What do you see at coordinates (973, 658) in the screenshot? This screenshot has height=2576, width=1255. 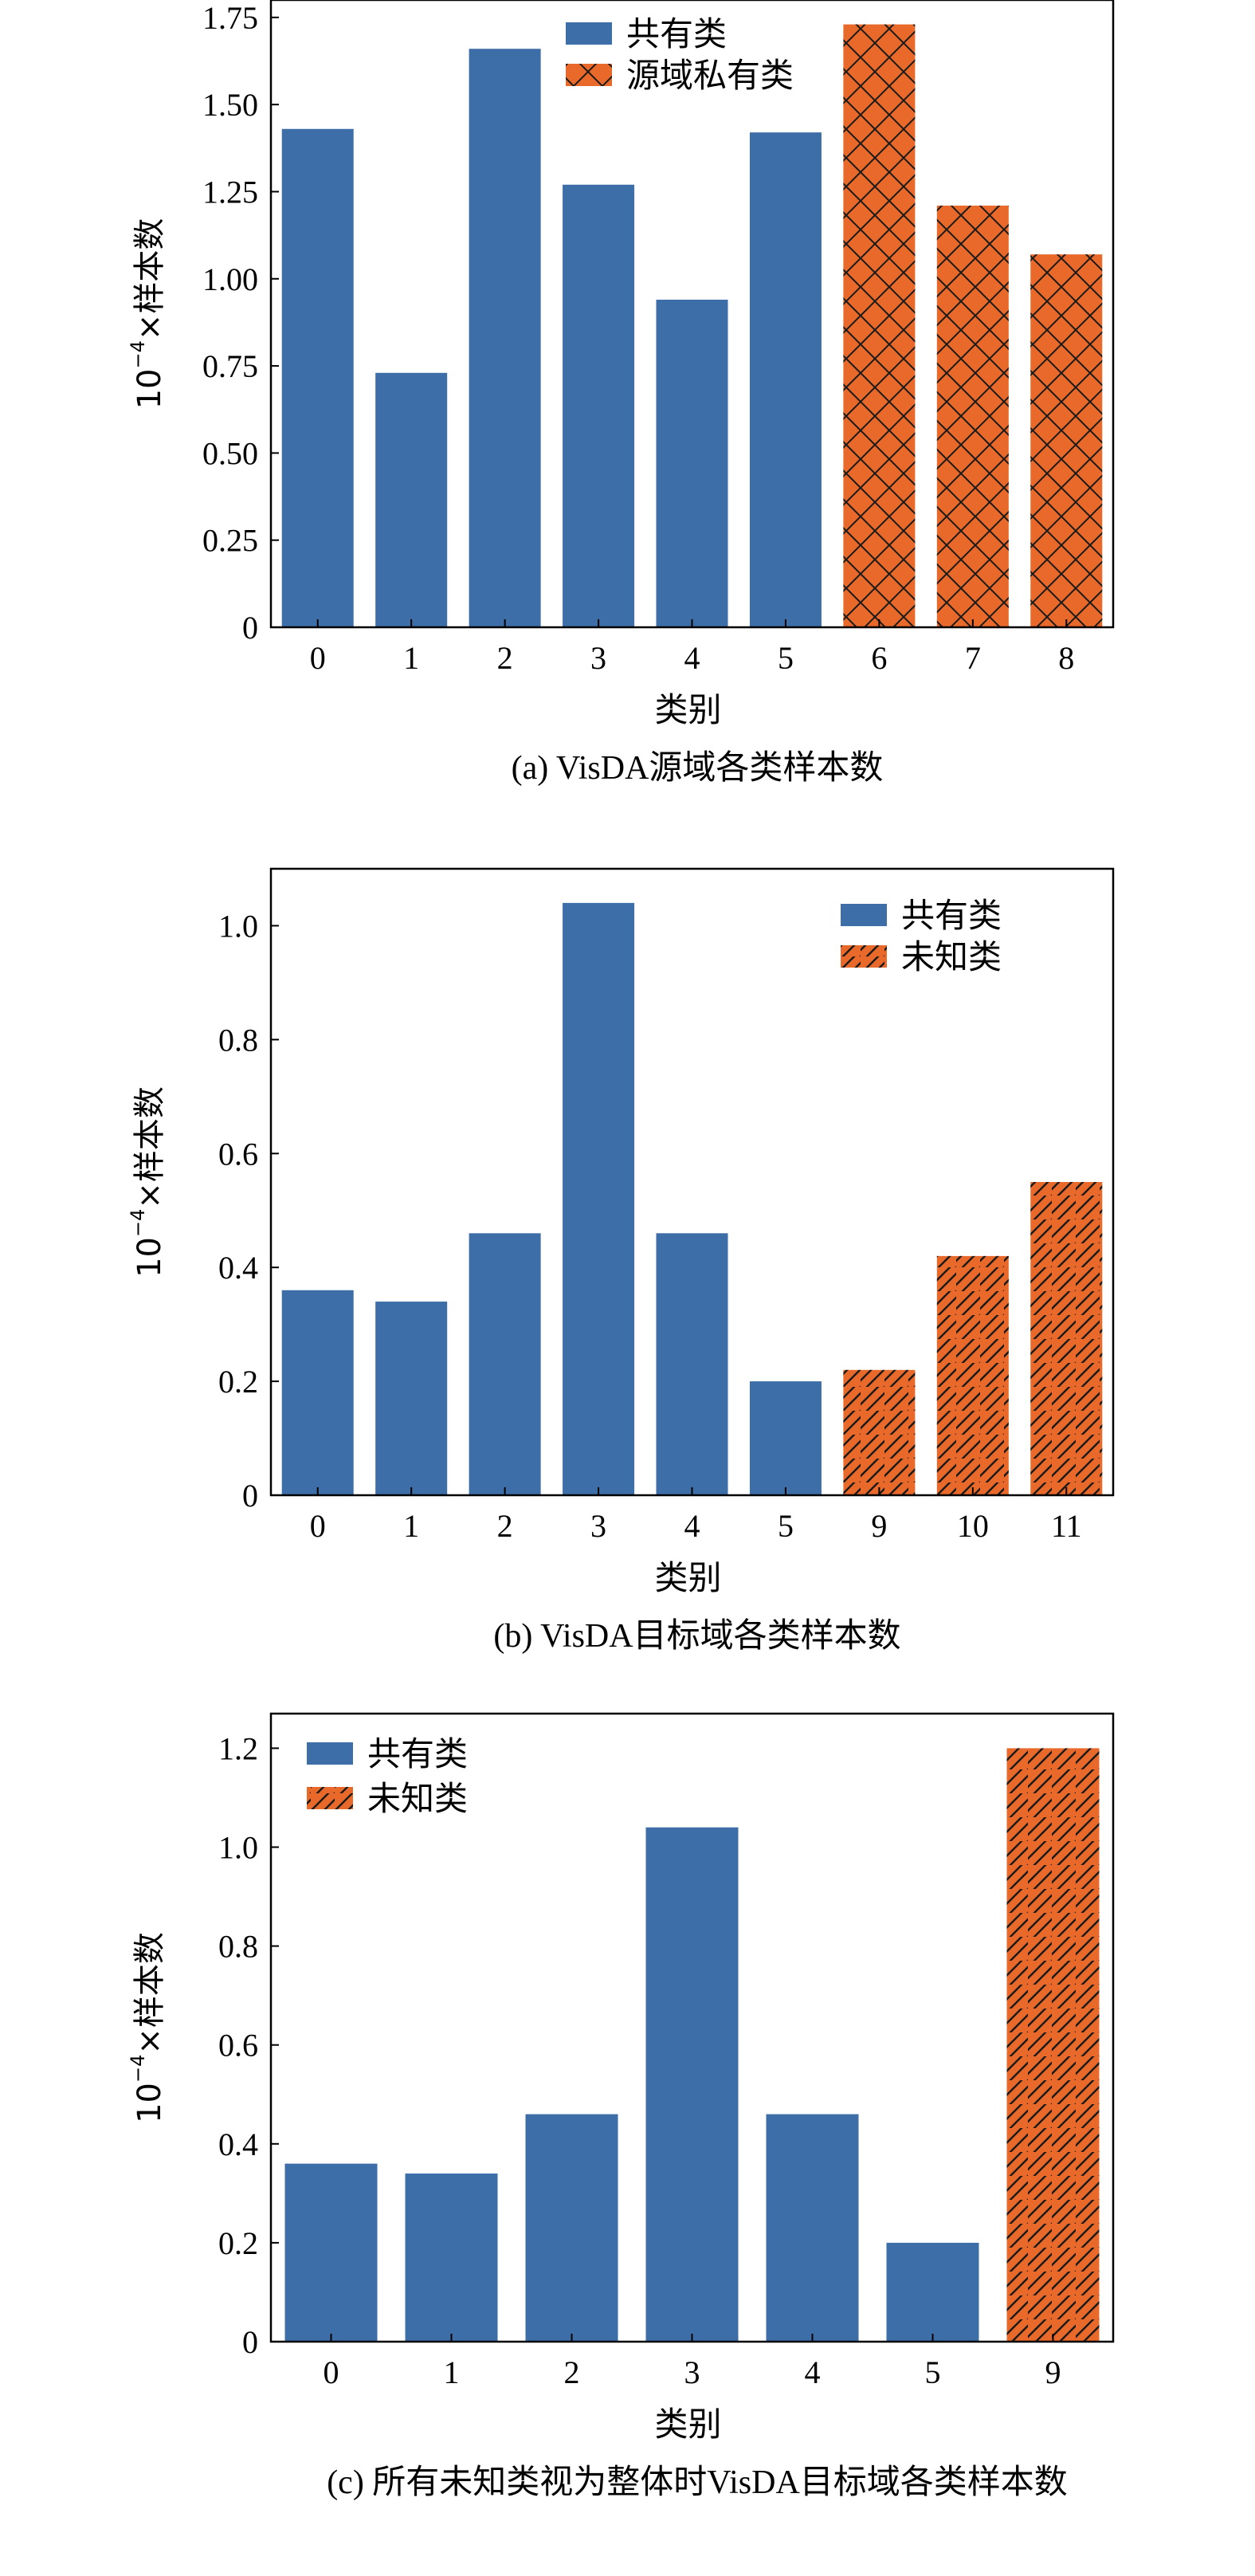 I see `x-tick-label: 7` at bounding box center [973, 658].